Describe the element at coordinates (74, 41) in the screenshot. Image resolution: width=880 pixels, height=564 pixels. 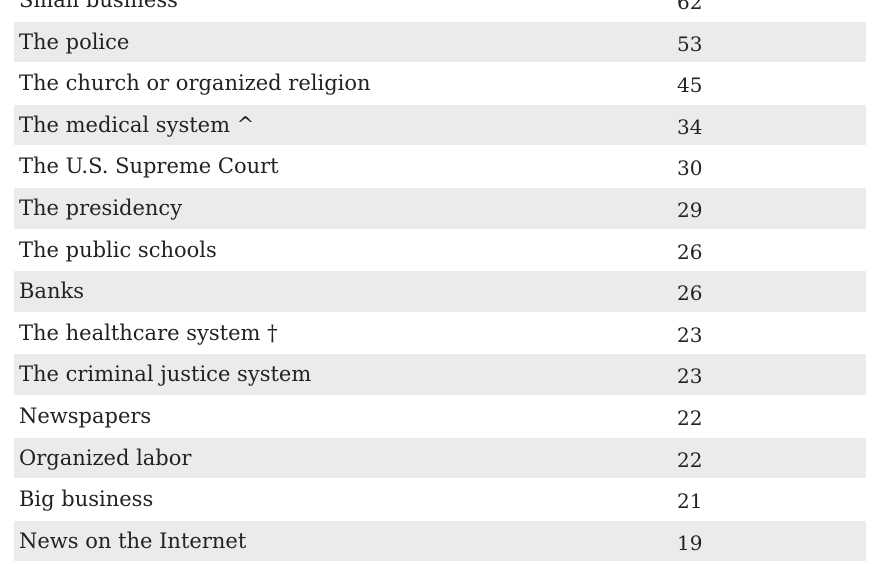
I see `row-label: The police` at that location.